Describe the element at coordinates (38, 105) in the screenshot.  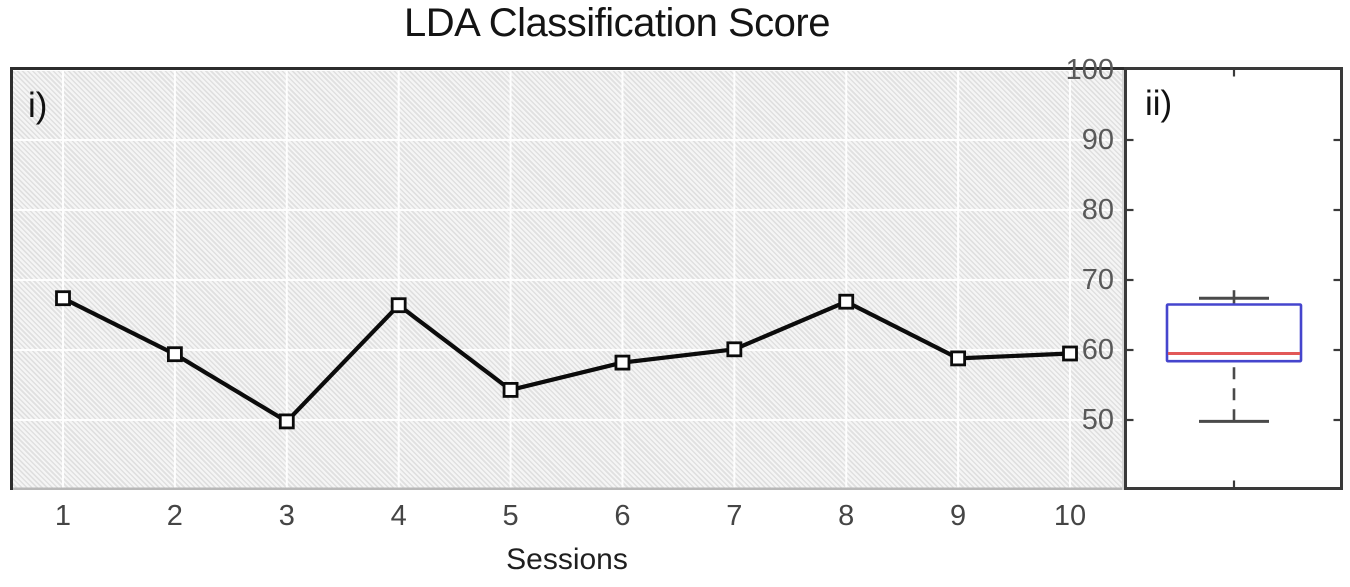
I see `subpanel-label-i: i)` at that location.